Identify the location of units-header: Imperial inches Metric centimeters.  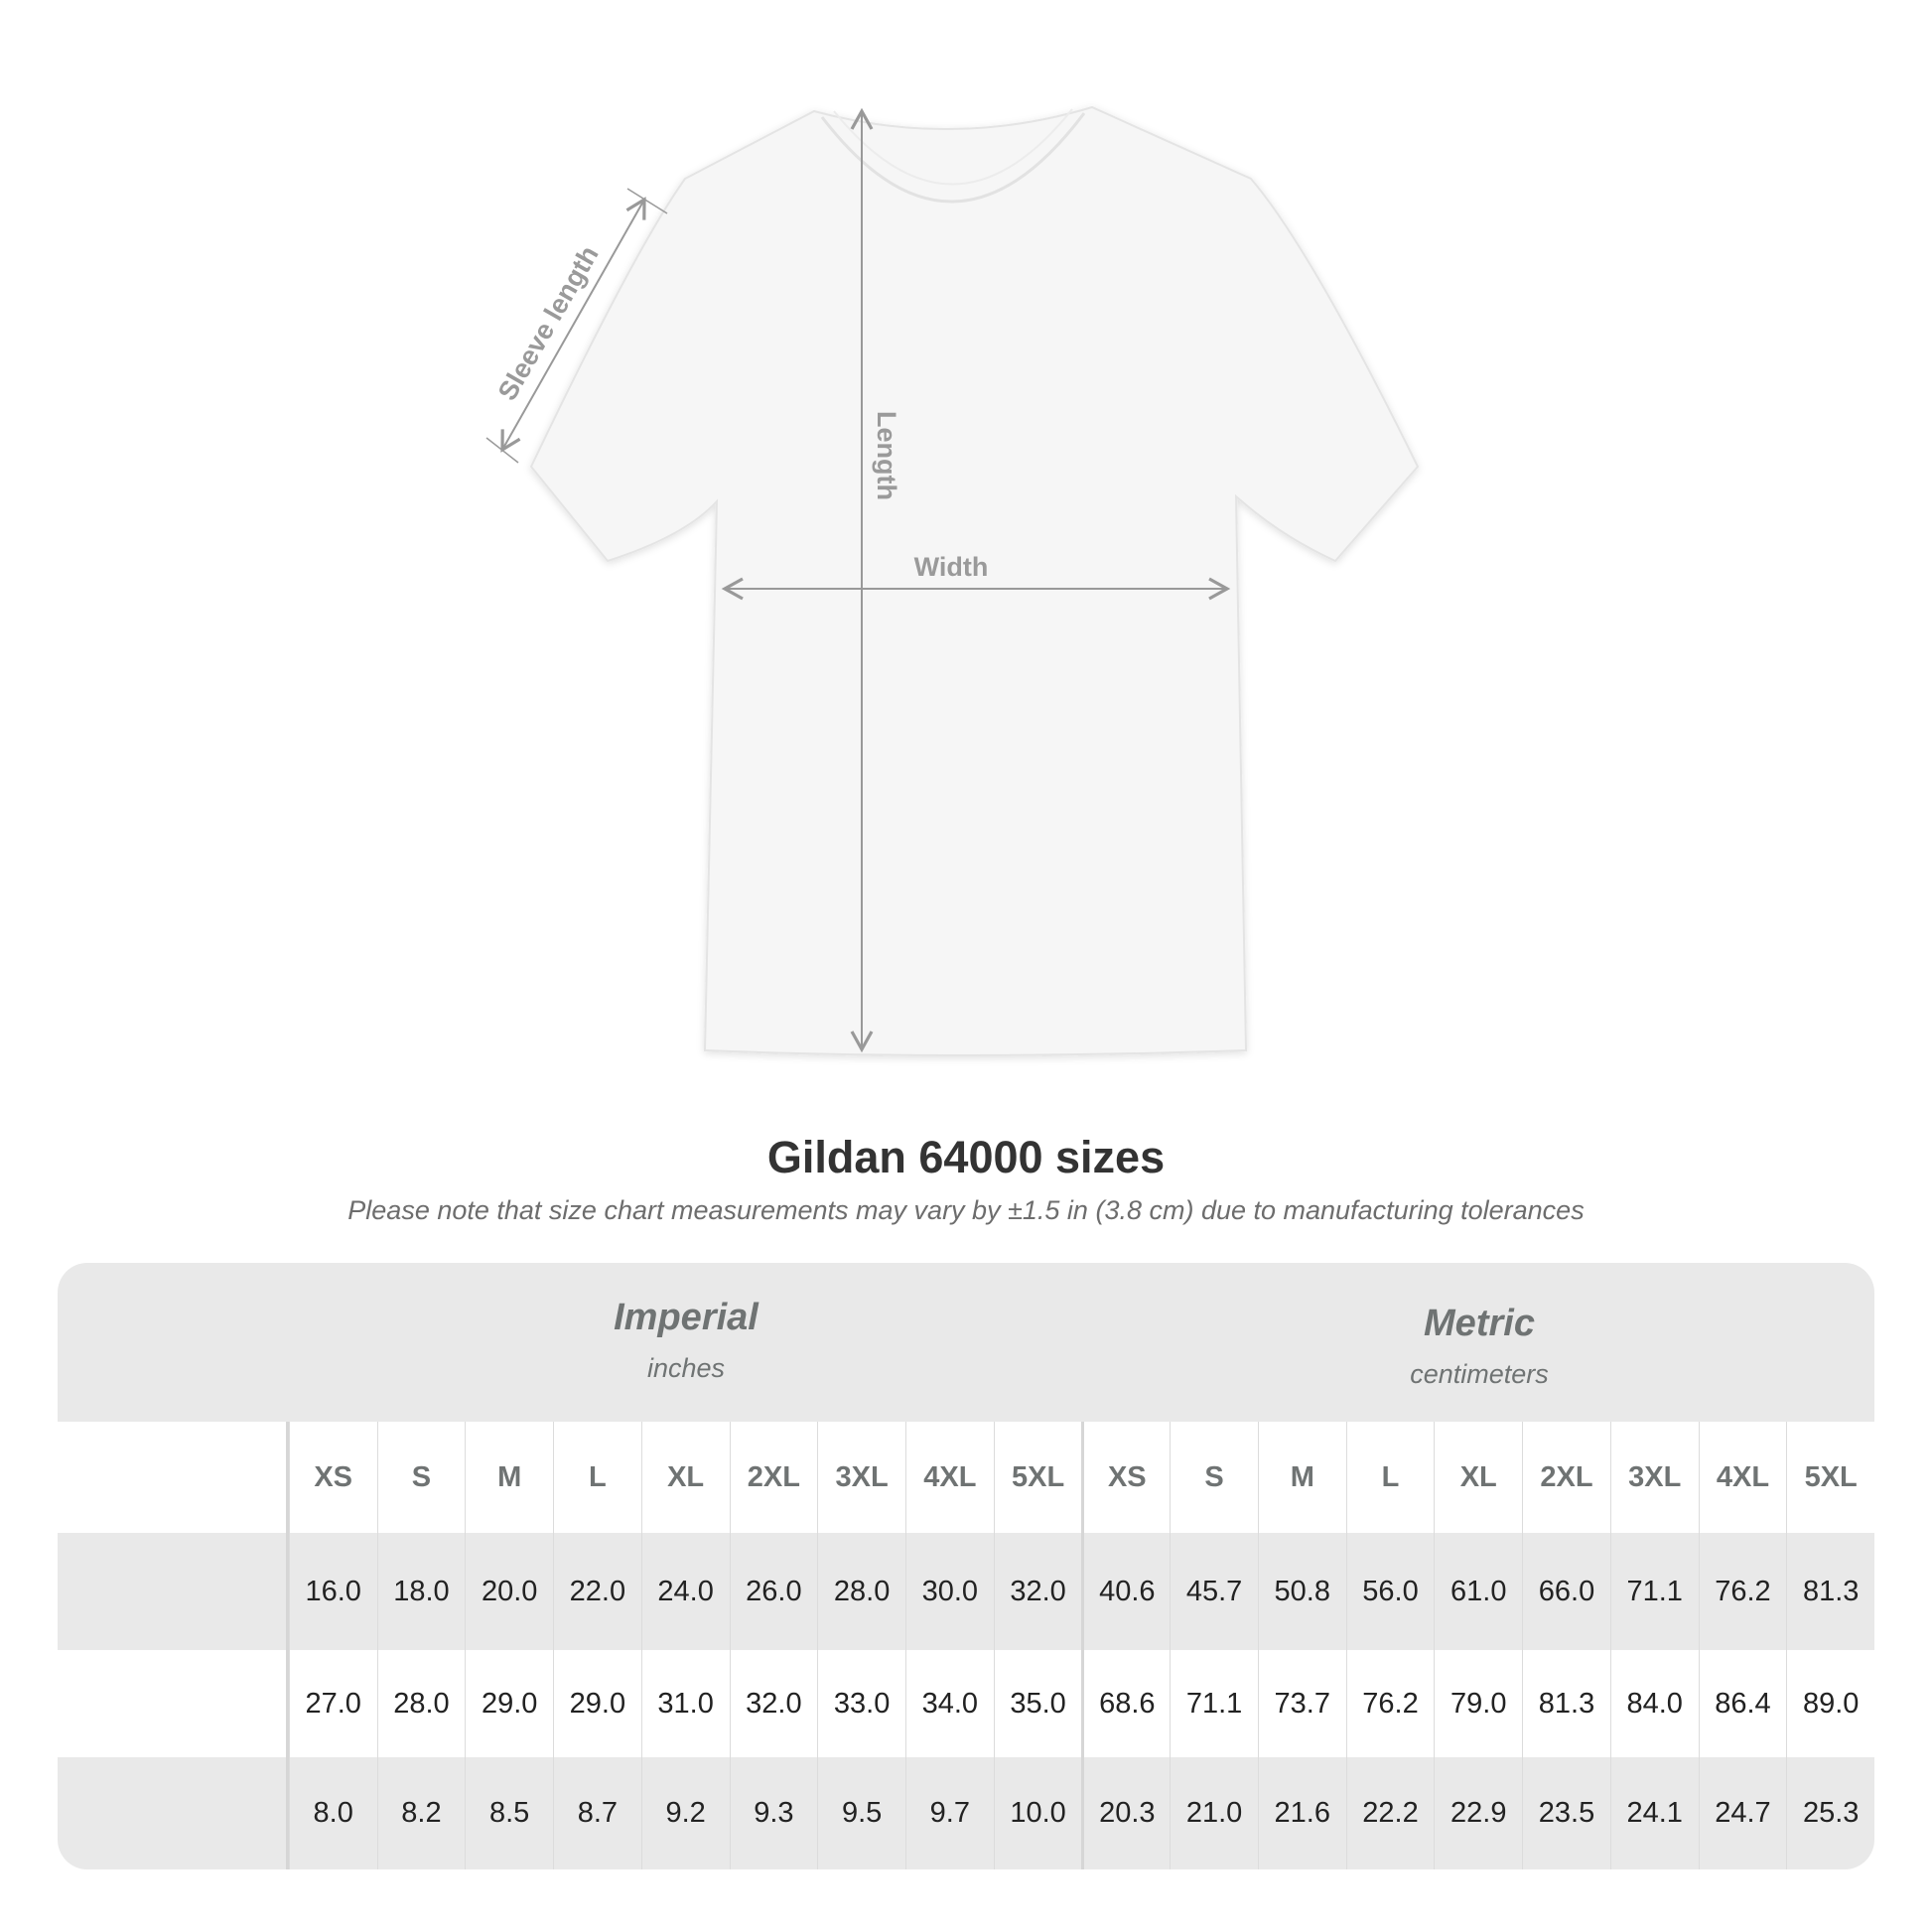
(966, 1342).